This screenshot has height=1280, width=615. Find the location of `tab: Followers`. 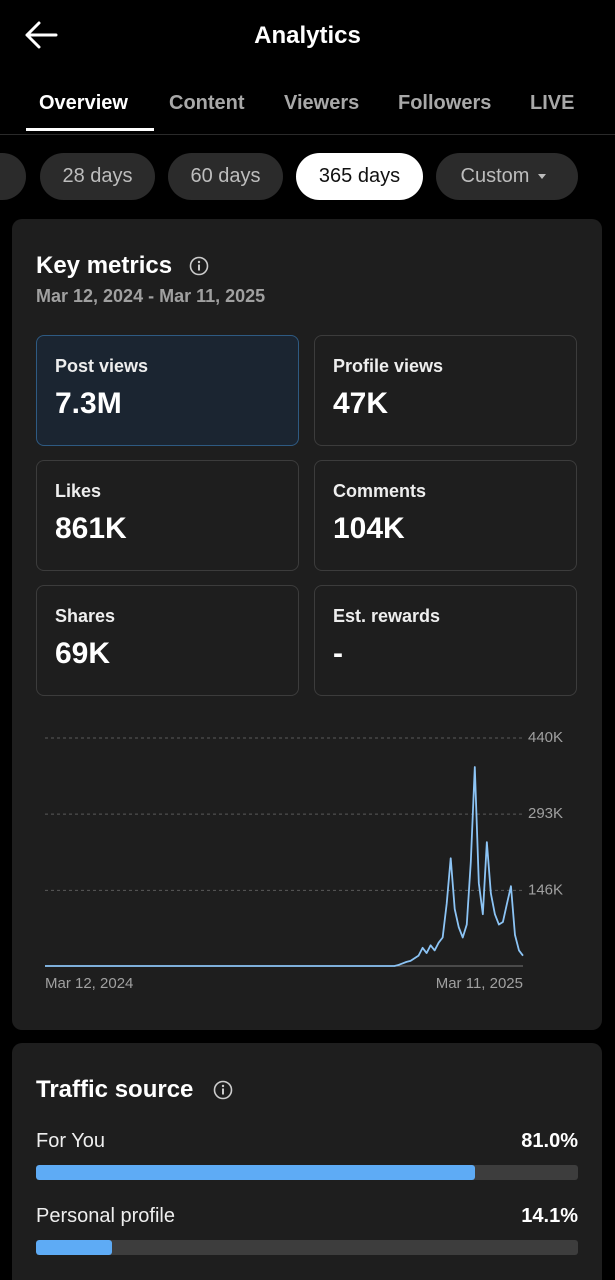

tab: Followers is located at coordinates (445, 103).